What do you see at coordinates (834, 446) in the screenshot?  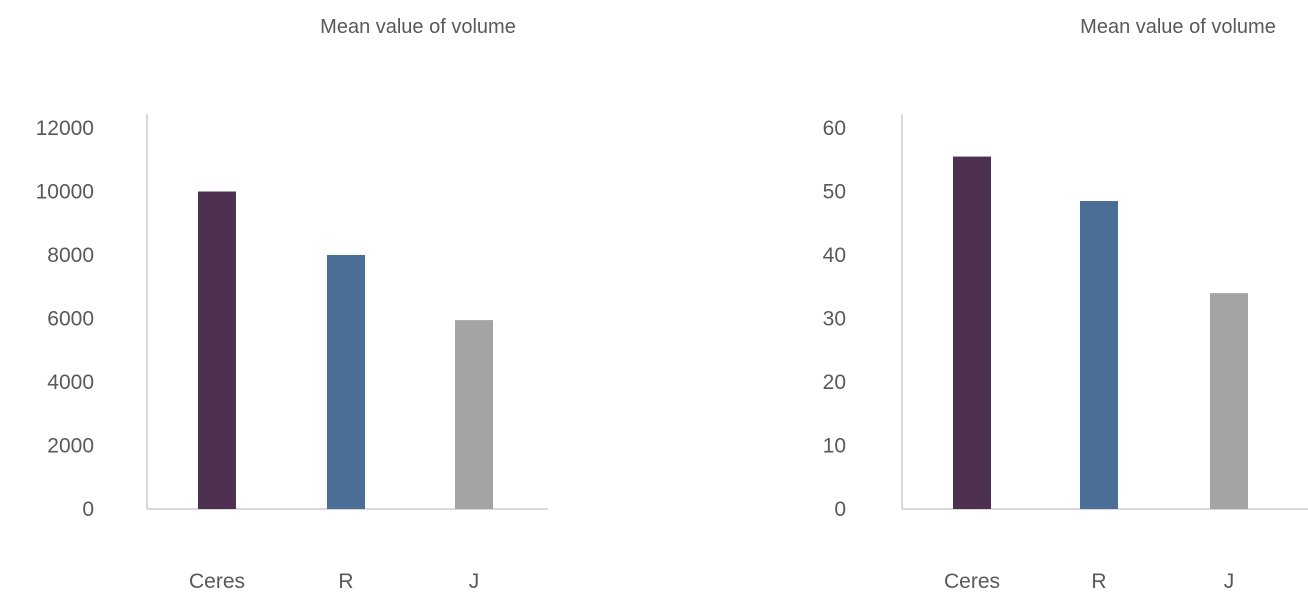 I see `y-tick-label: 10` at bounding box center [834, 446].